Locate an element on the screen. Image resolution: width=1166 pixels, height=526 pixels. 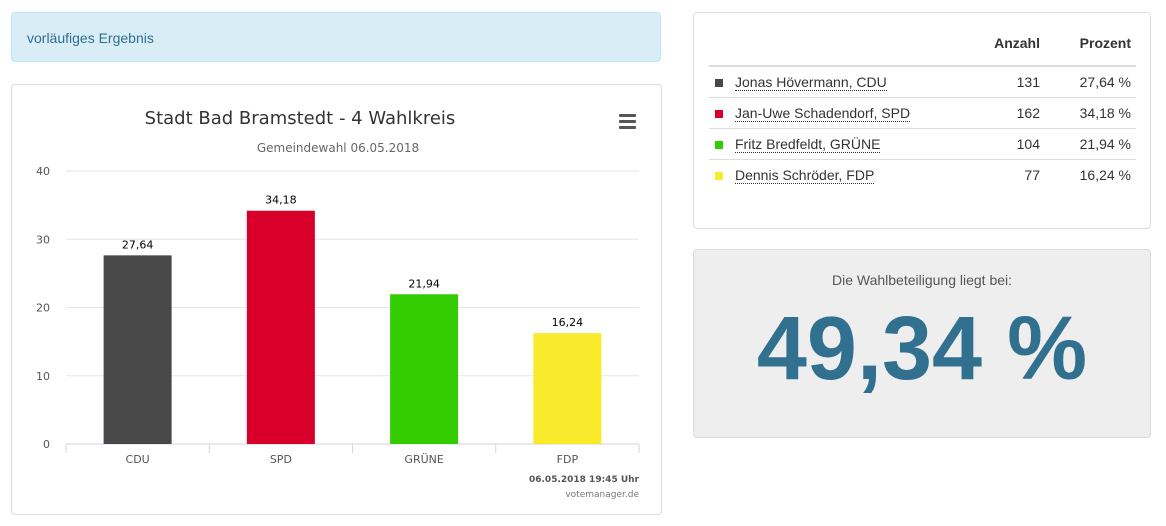
candidate-cell: Dennis Schröder, FDP is located at coordinates (829, 175).